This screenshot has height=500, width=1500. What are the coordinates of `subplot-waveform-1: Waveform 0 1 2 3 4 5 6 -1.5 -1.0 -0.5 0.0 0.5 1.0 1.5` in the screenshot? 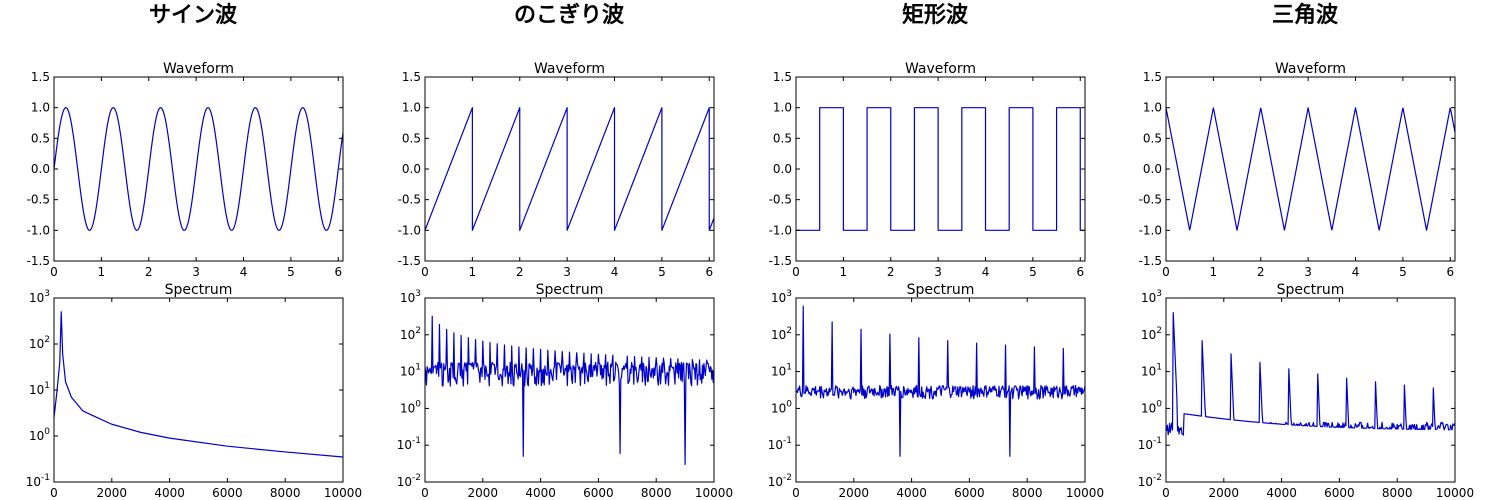 It's located at (185, 170).